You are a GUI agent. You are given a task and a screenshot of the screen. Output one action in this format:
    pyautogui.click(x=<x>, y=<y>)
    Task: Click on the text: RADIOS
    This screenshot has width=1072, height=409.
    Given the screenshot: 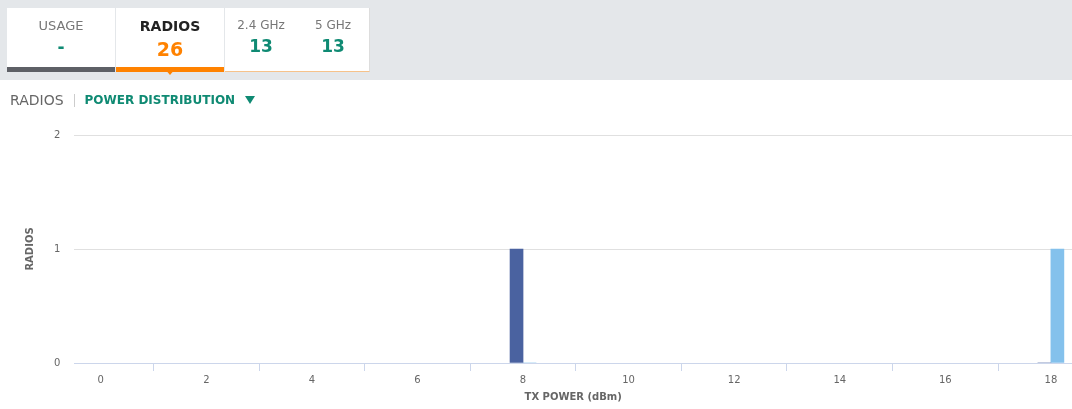 What is the action you would take?
    pyautogui.click(x=170, y=26)
    